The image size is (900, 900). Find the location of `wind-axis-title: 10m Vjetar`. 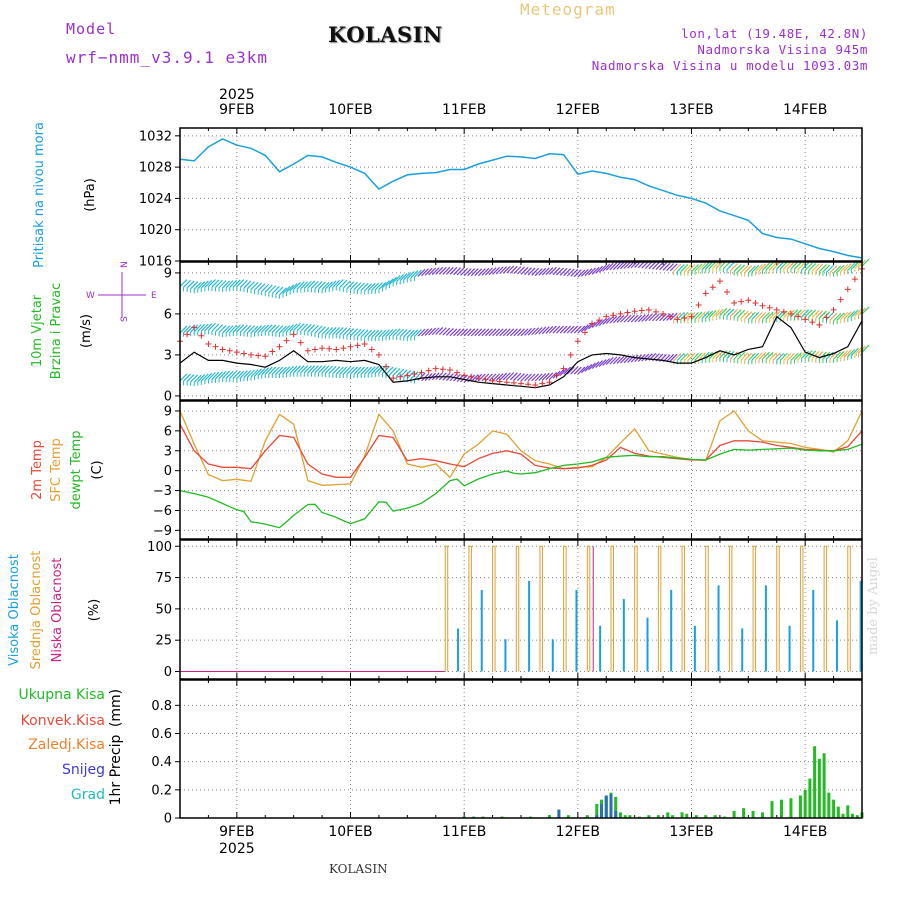

wind-axis-title: 10m Vjetar is located at coordinates (37, 330).